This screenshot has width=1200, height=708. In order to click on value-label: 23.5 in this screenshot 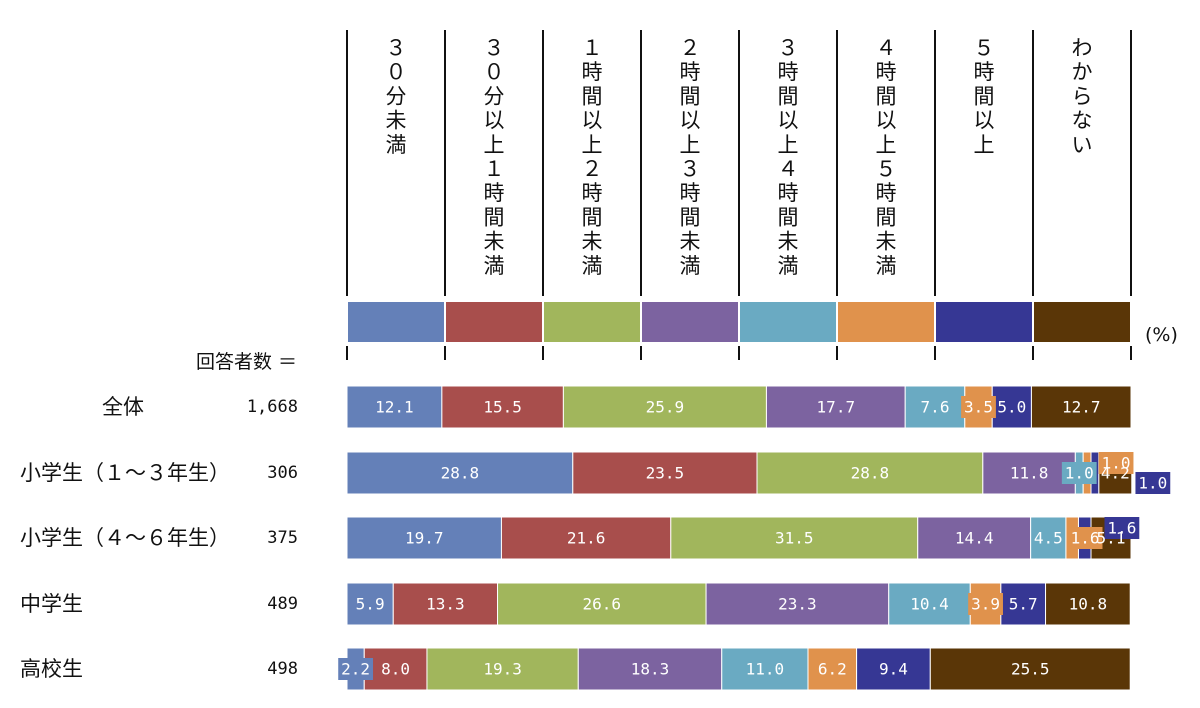, I will do `click(665, 473)`.